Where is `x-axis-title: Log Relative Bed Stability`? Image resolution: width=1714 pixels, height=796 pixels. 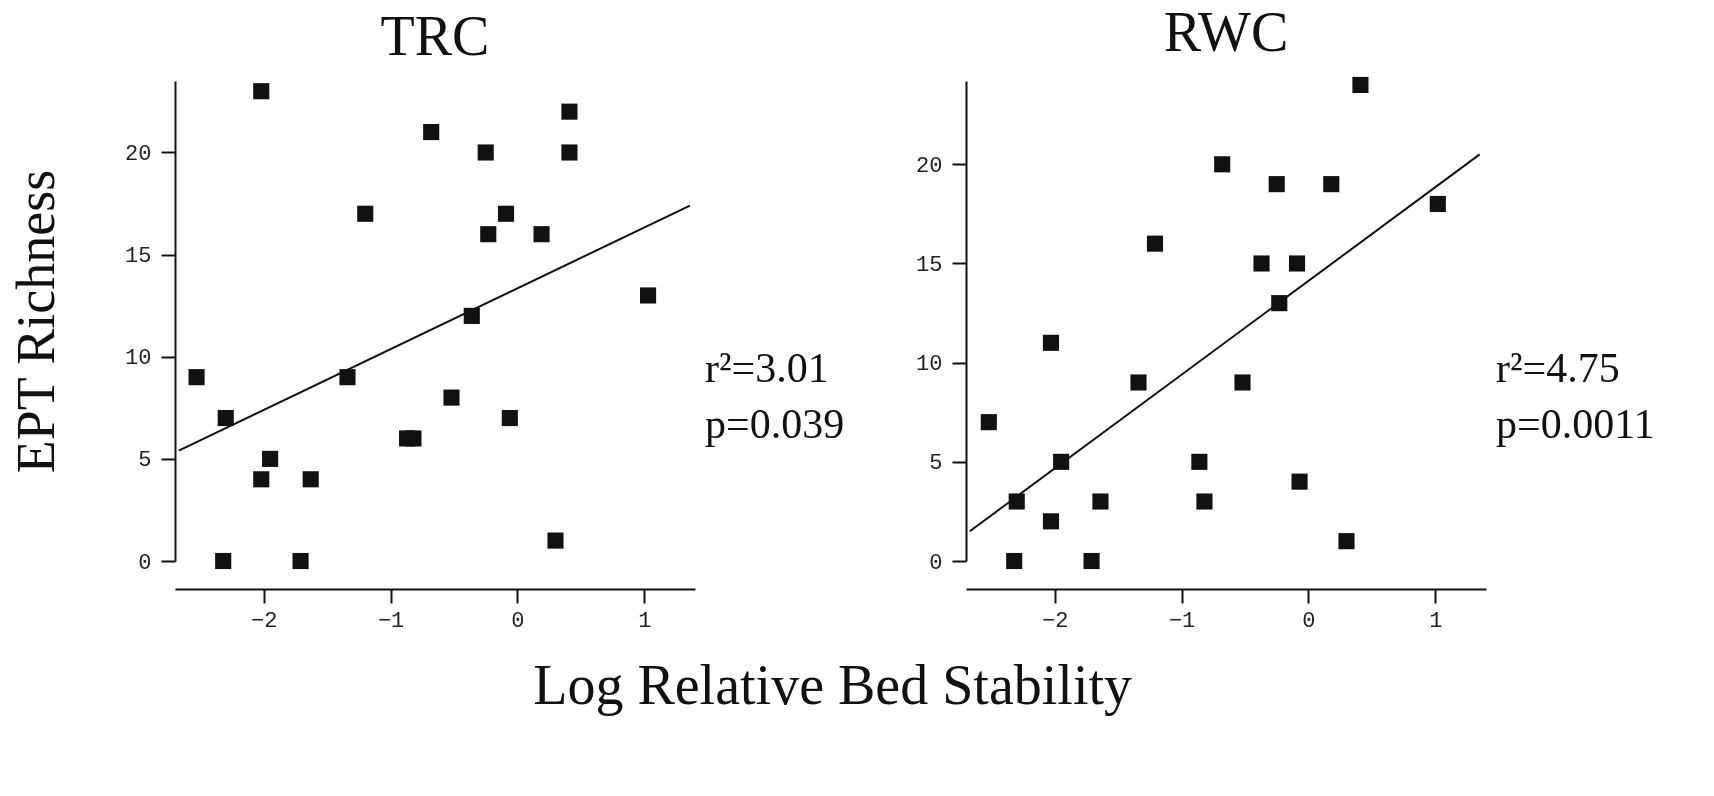
x-axis-title: Log Relative Bed Stability is located at coordinates (833, 685).